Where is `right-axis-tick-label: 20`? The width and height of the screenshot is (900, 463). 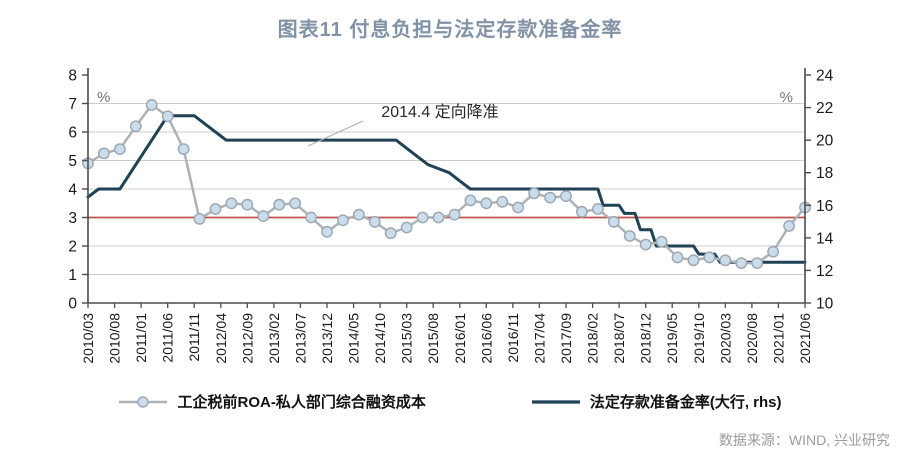 right-axis-tick-label: 20 is located at coordinates (825, 141).